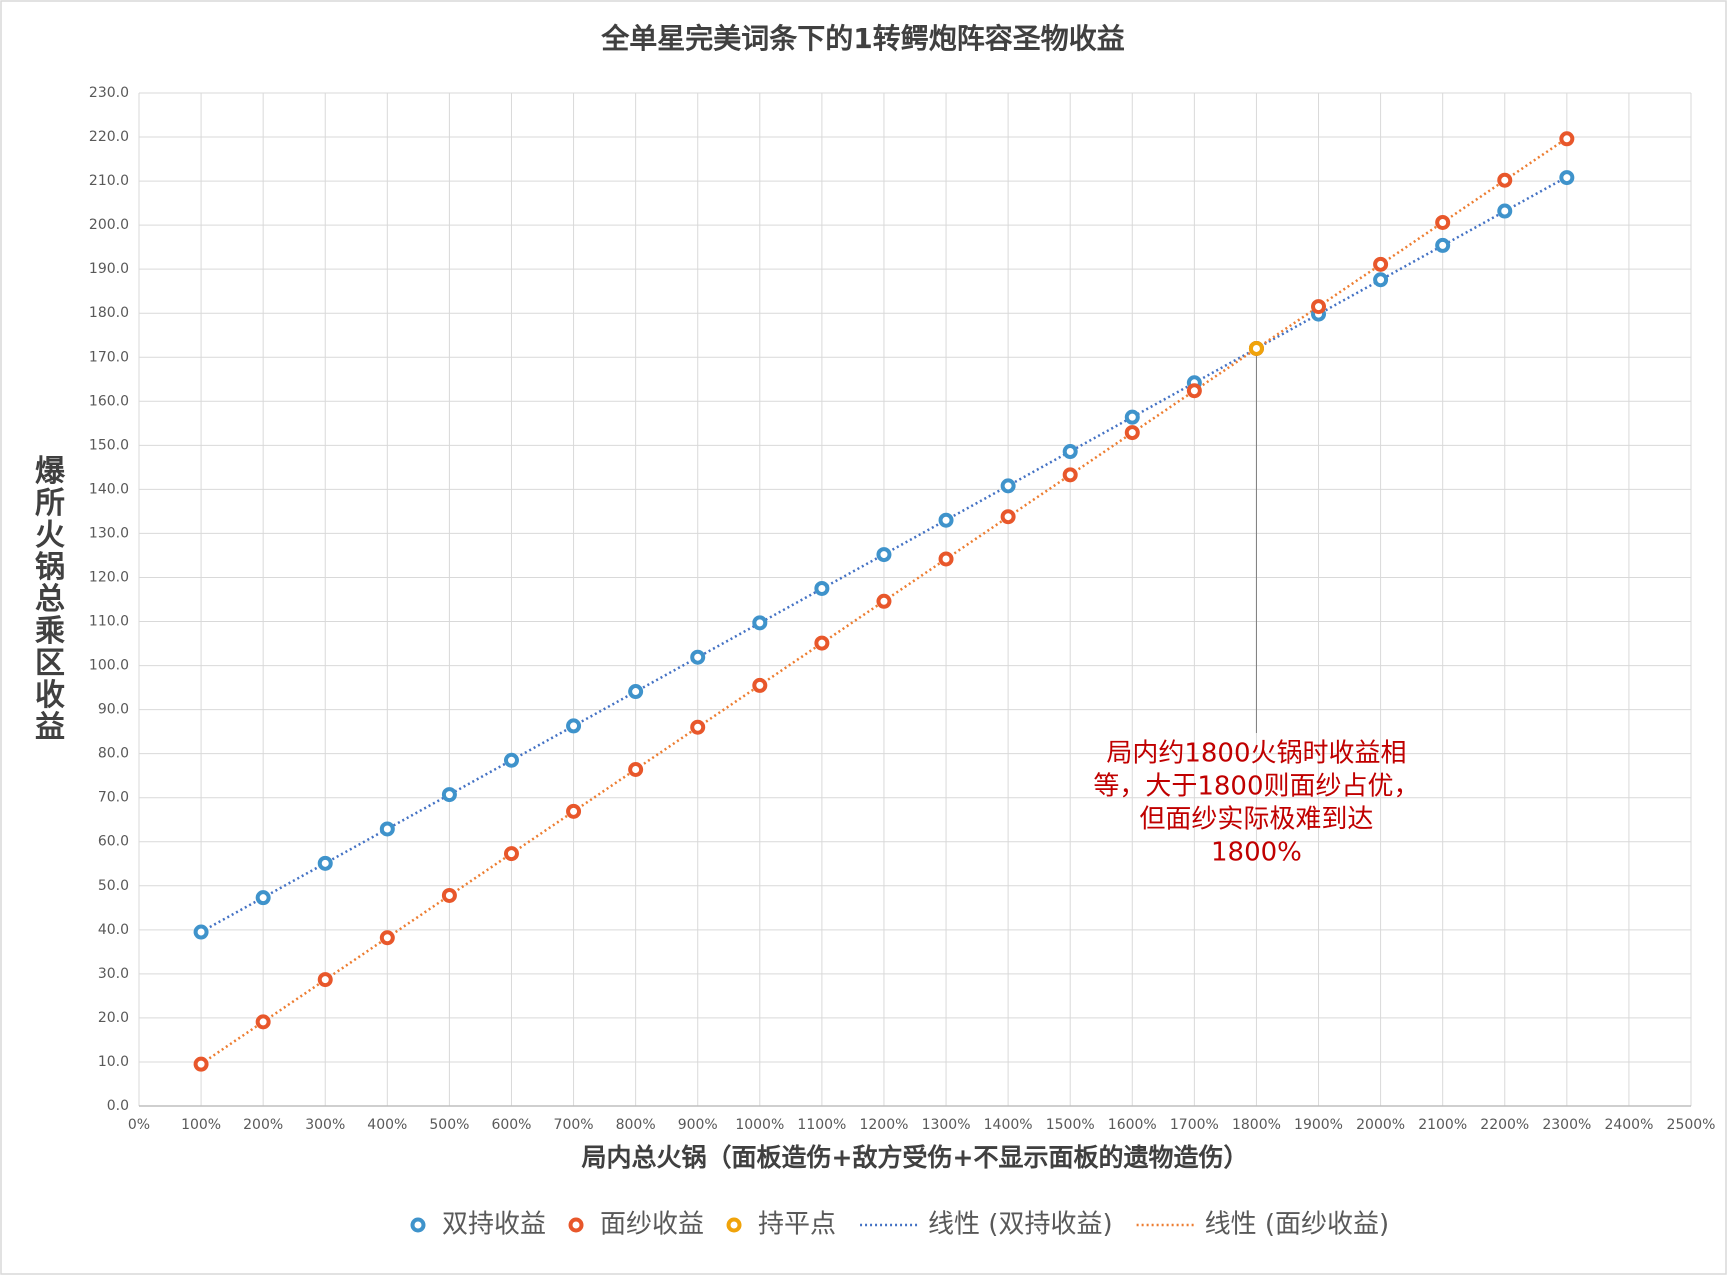  Describe the element at coordinates (113, 798) in the screenshot. I see `y-tick-label: 70.0` at that location.